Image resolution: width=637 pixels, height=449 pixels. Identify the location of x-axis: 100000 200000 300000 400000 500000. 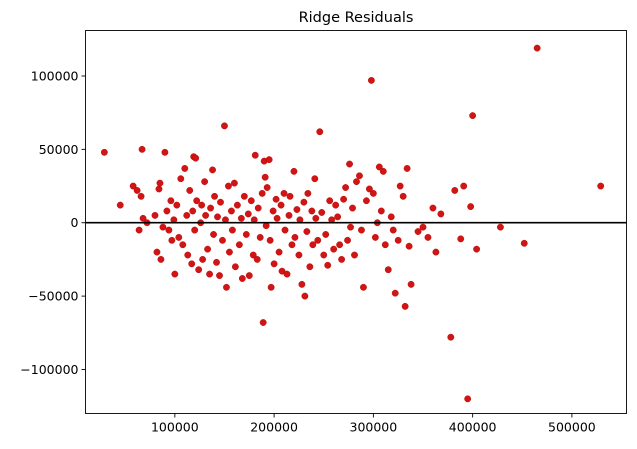
(373, 424).